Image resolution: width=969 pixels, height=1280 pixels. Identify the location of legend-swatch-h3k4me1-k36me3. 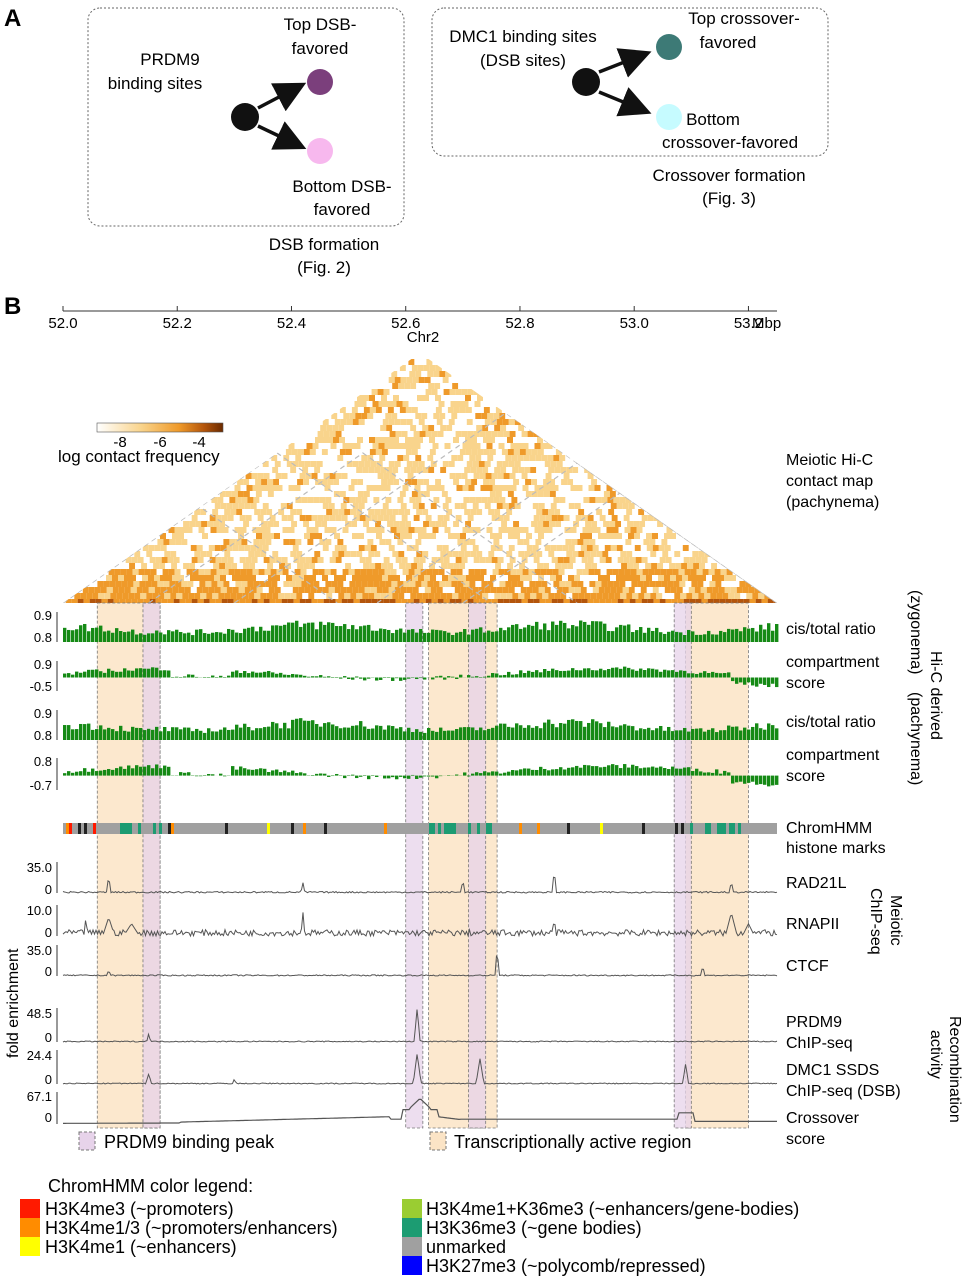
(412, 1208).